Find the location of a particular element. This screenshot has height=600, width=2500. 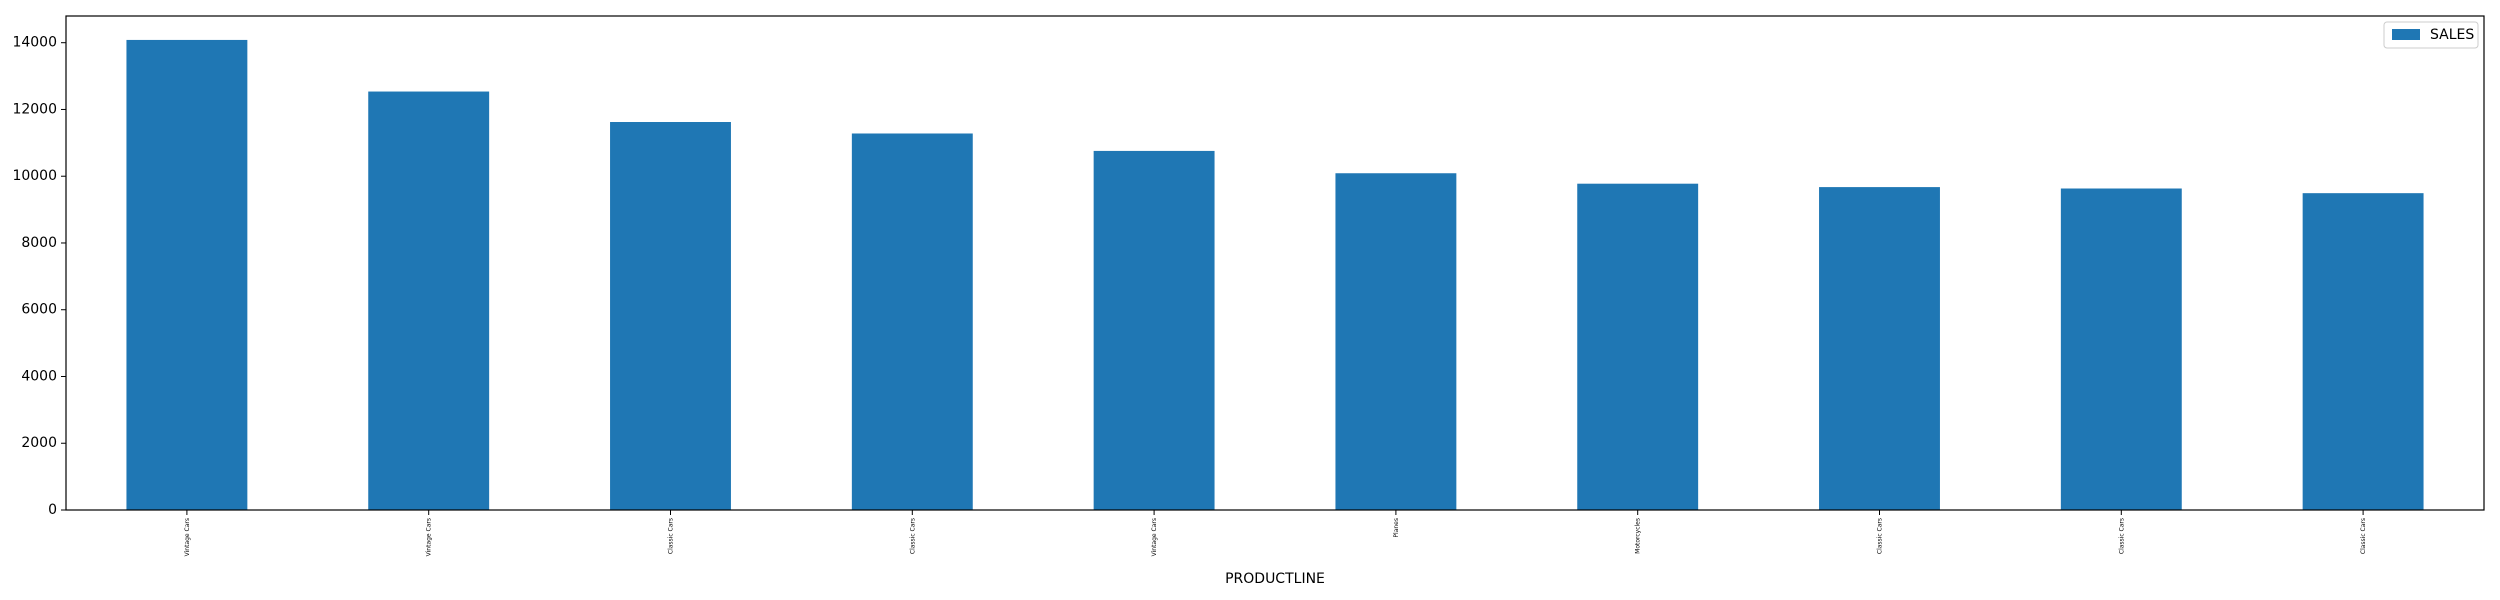

x-tick-label-4: Vintage Cars is located at coordinates (1154, 537).